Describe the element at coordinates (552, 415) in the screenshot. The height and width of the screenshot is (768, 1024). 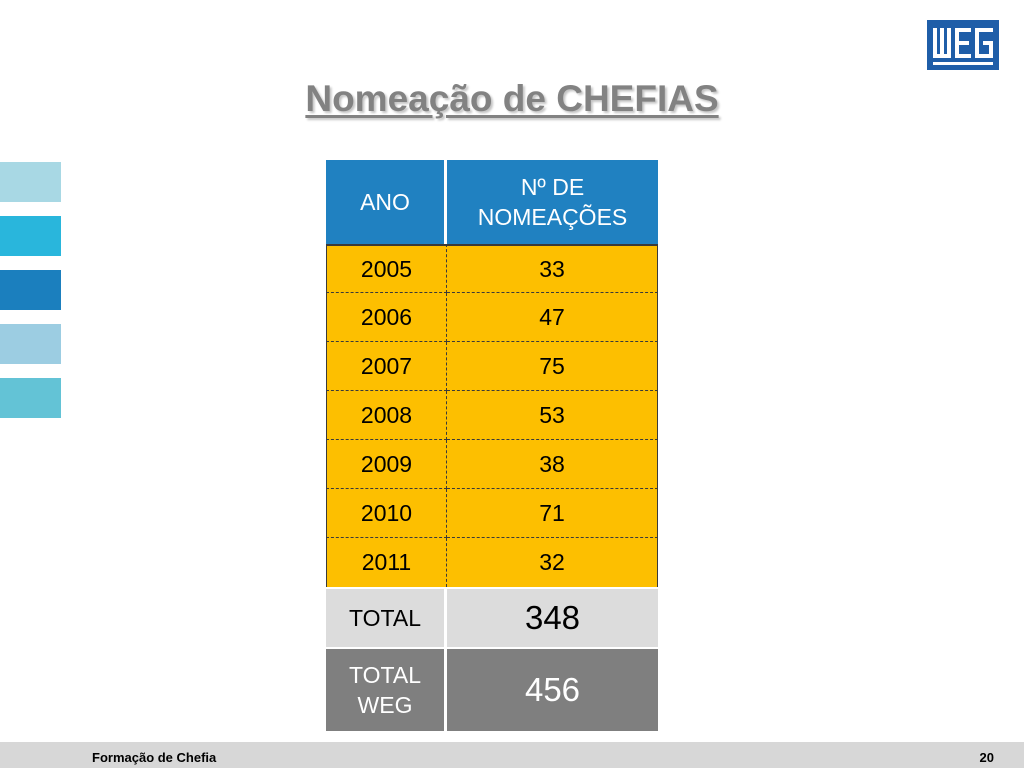
I see `count-cell: 53` at that location.